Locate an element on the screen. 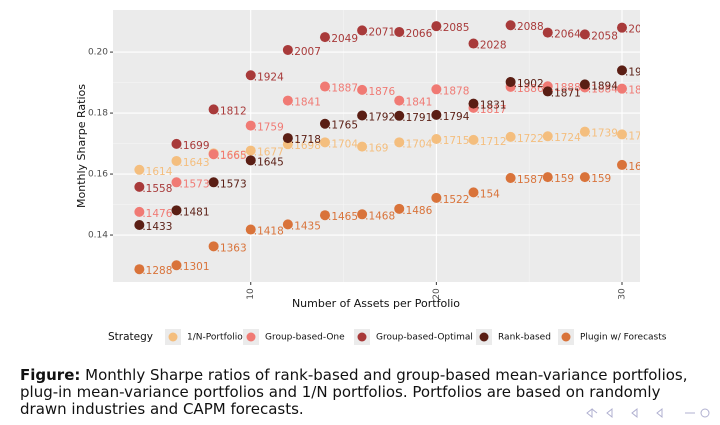 The height and width of the screenshot is (425, 720). data-label: .2071 is located at coordinates (380, 32).